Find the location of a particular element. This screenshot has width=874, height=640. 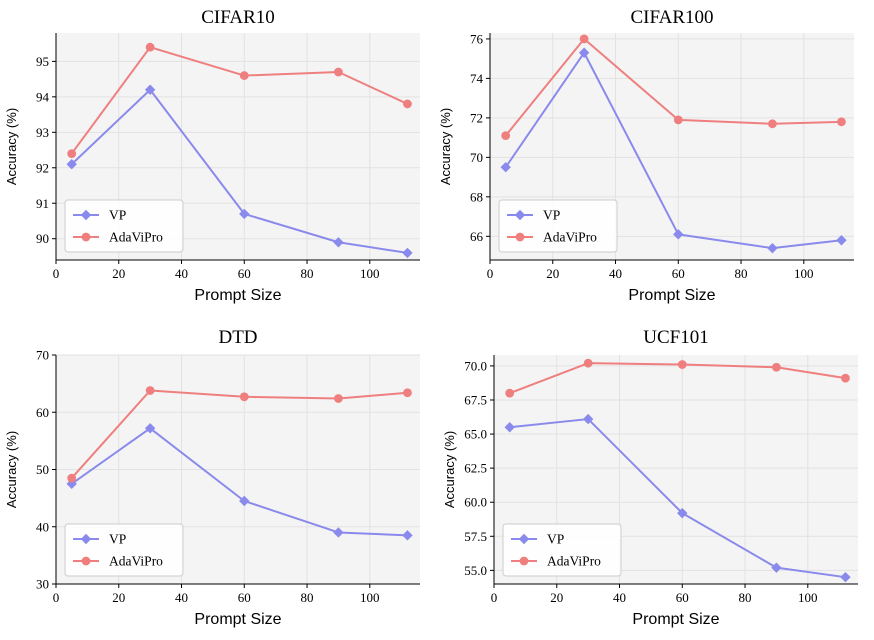

chart-title: UCF101 is located at coordinates (675, 337).